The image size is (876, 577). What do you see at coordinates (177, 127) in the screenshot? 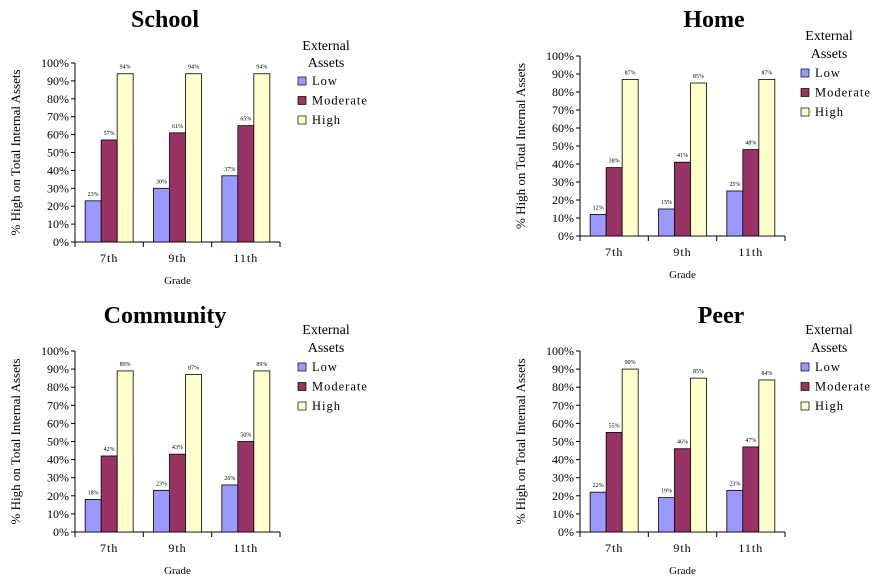
I see `data-label: 61%` at bounding box center [177, 127].